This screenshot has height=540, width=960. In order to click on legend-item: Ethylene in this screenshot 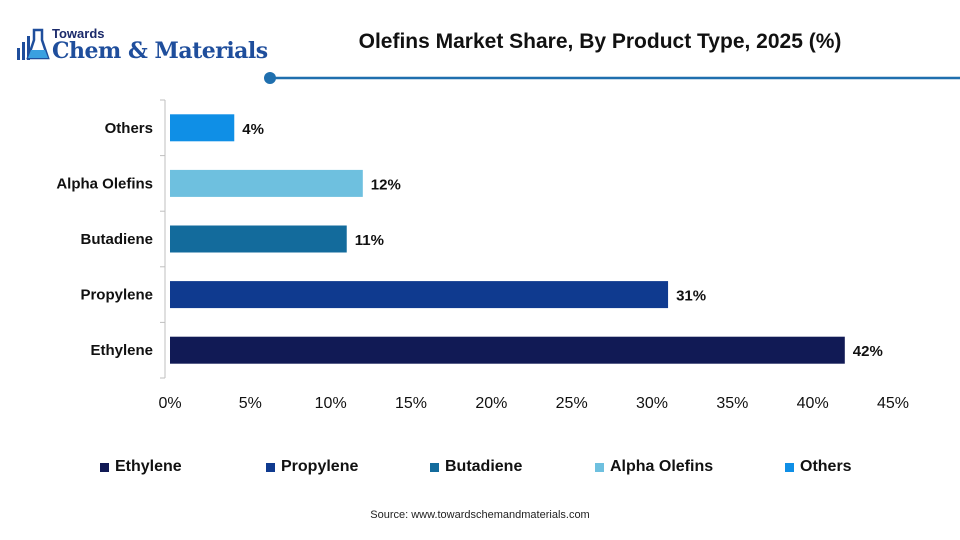, I will do `click(141, 467)`.